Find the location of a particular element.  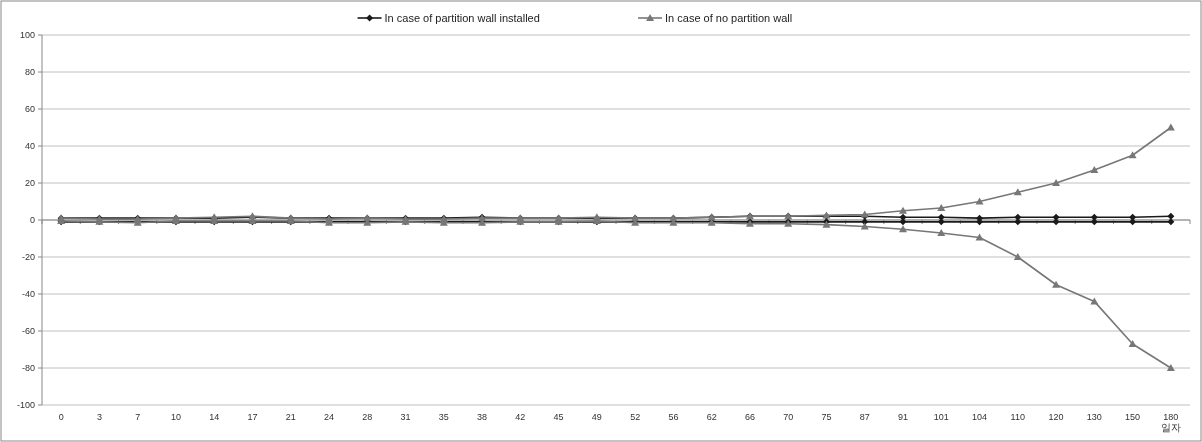

x-tick-label: 10 is located at coordinates (175, 417).